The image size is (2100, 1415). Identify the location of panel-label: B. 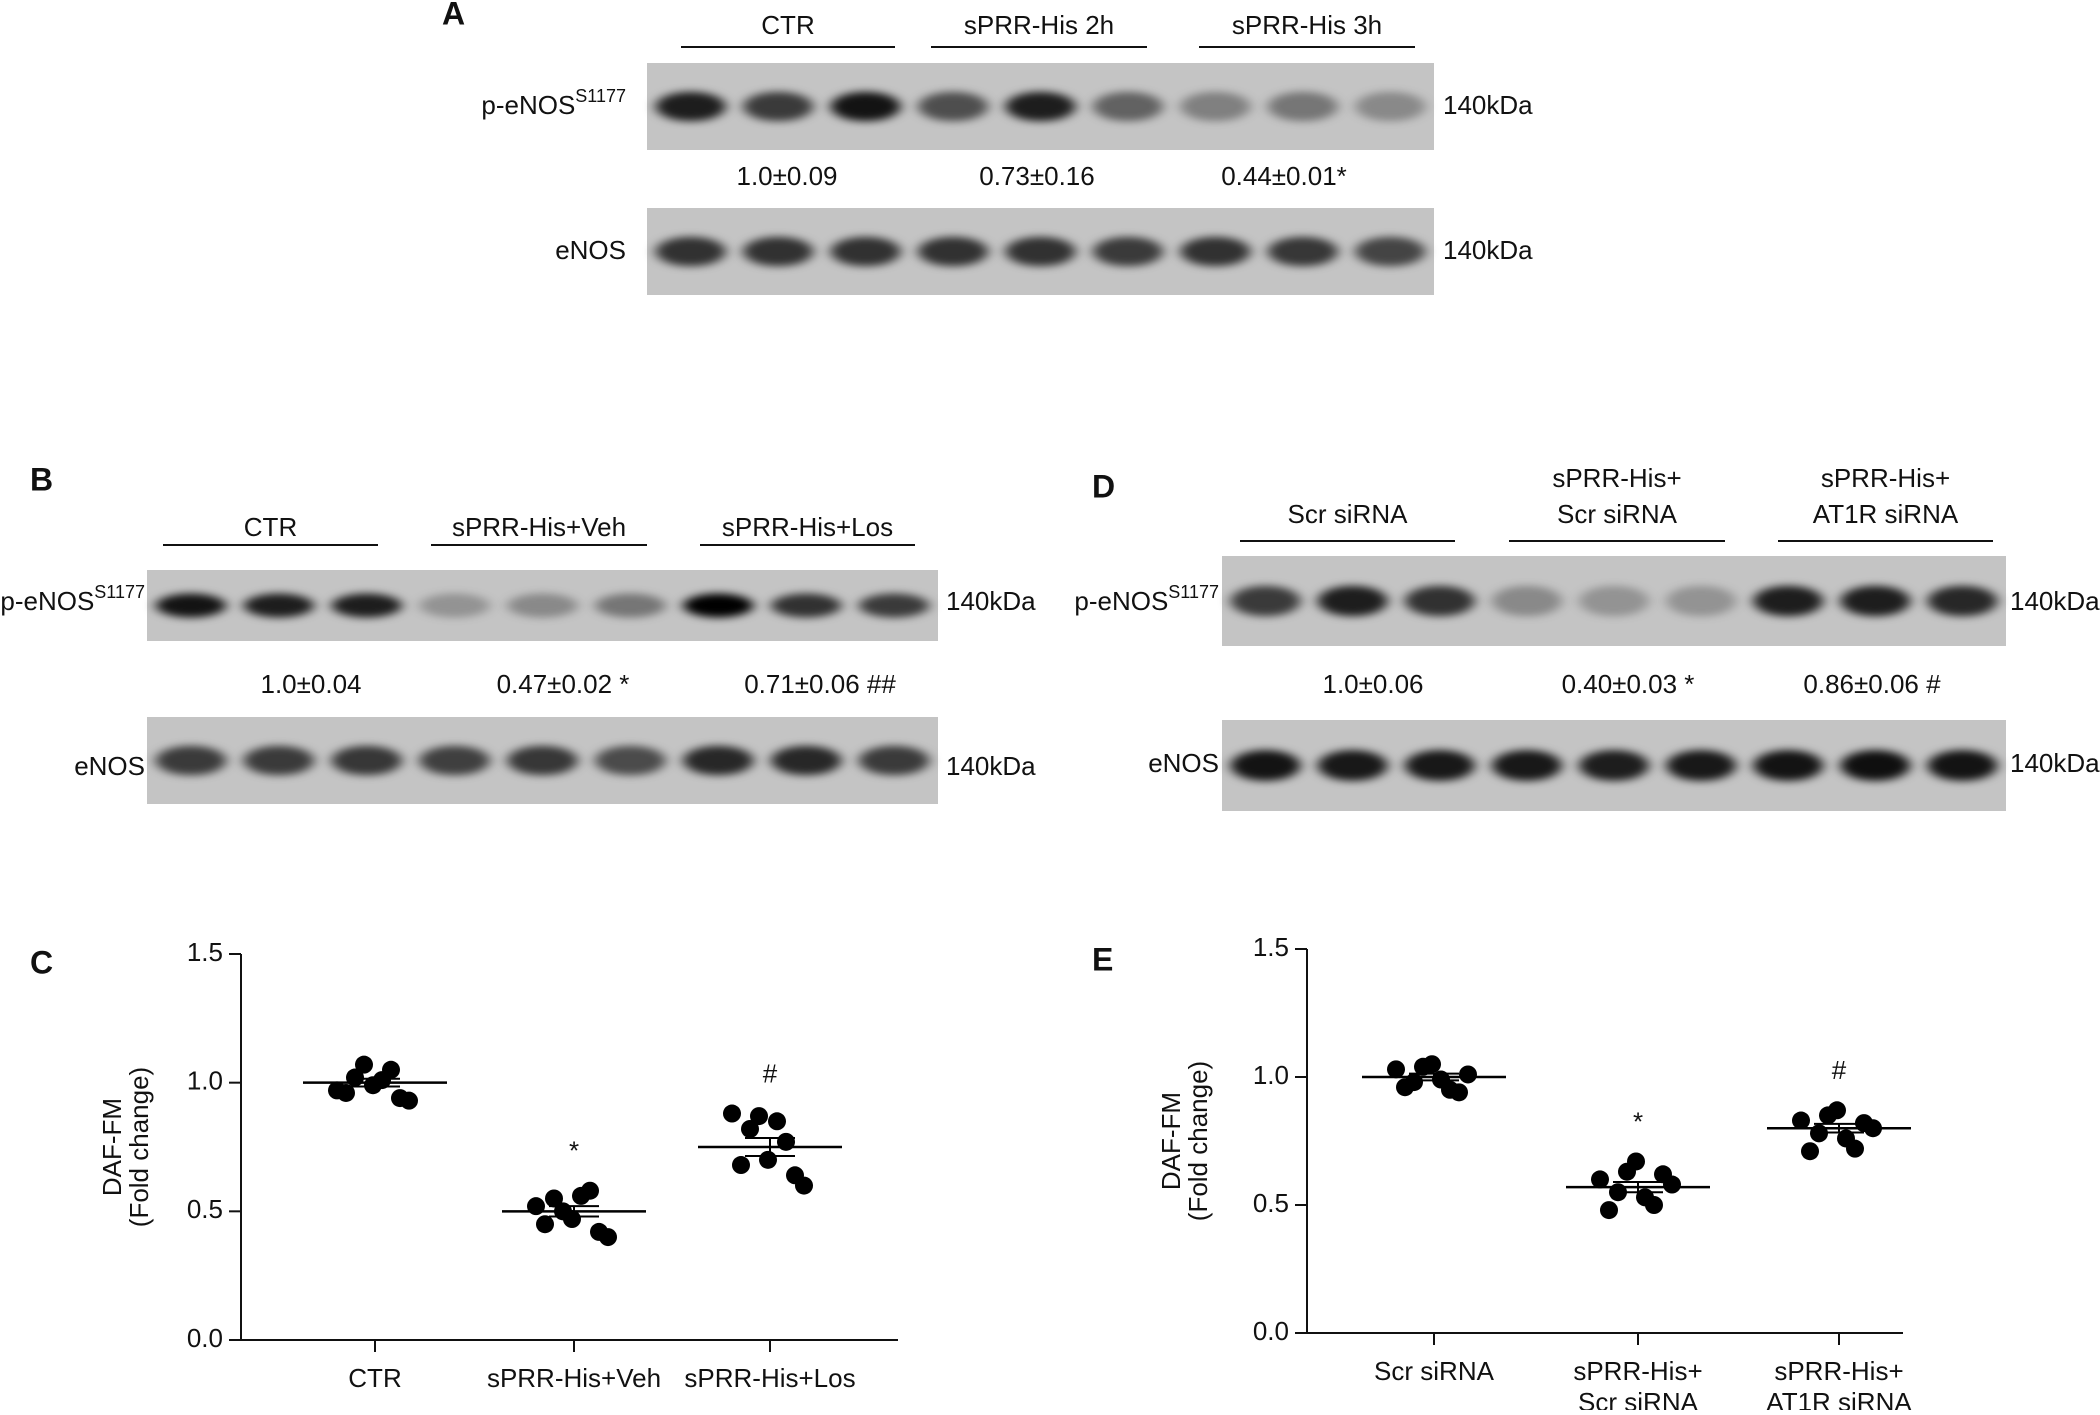
(41, 479).